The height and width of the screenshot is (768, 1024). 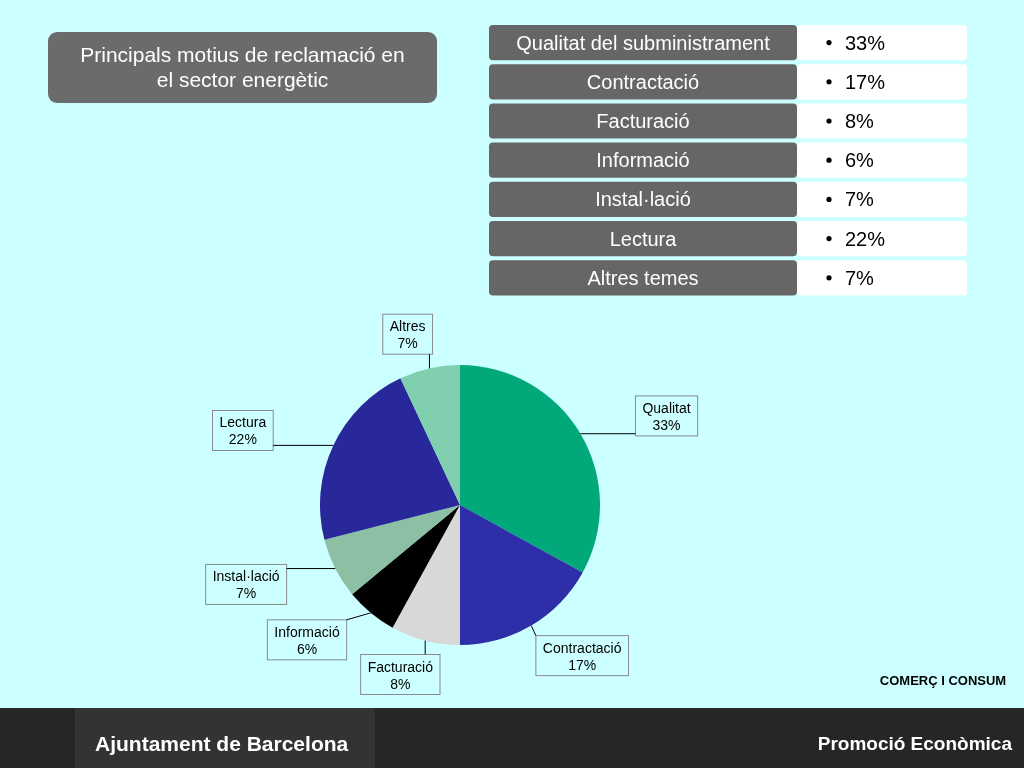 I want to click on slice-label: Lectura, so click(x=243, y=422).